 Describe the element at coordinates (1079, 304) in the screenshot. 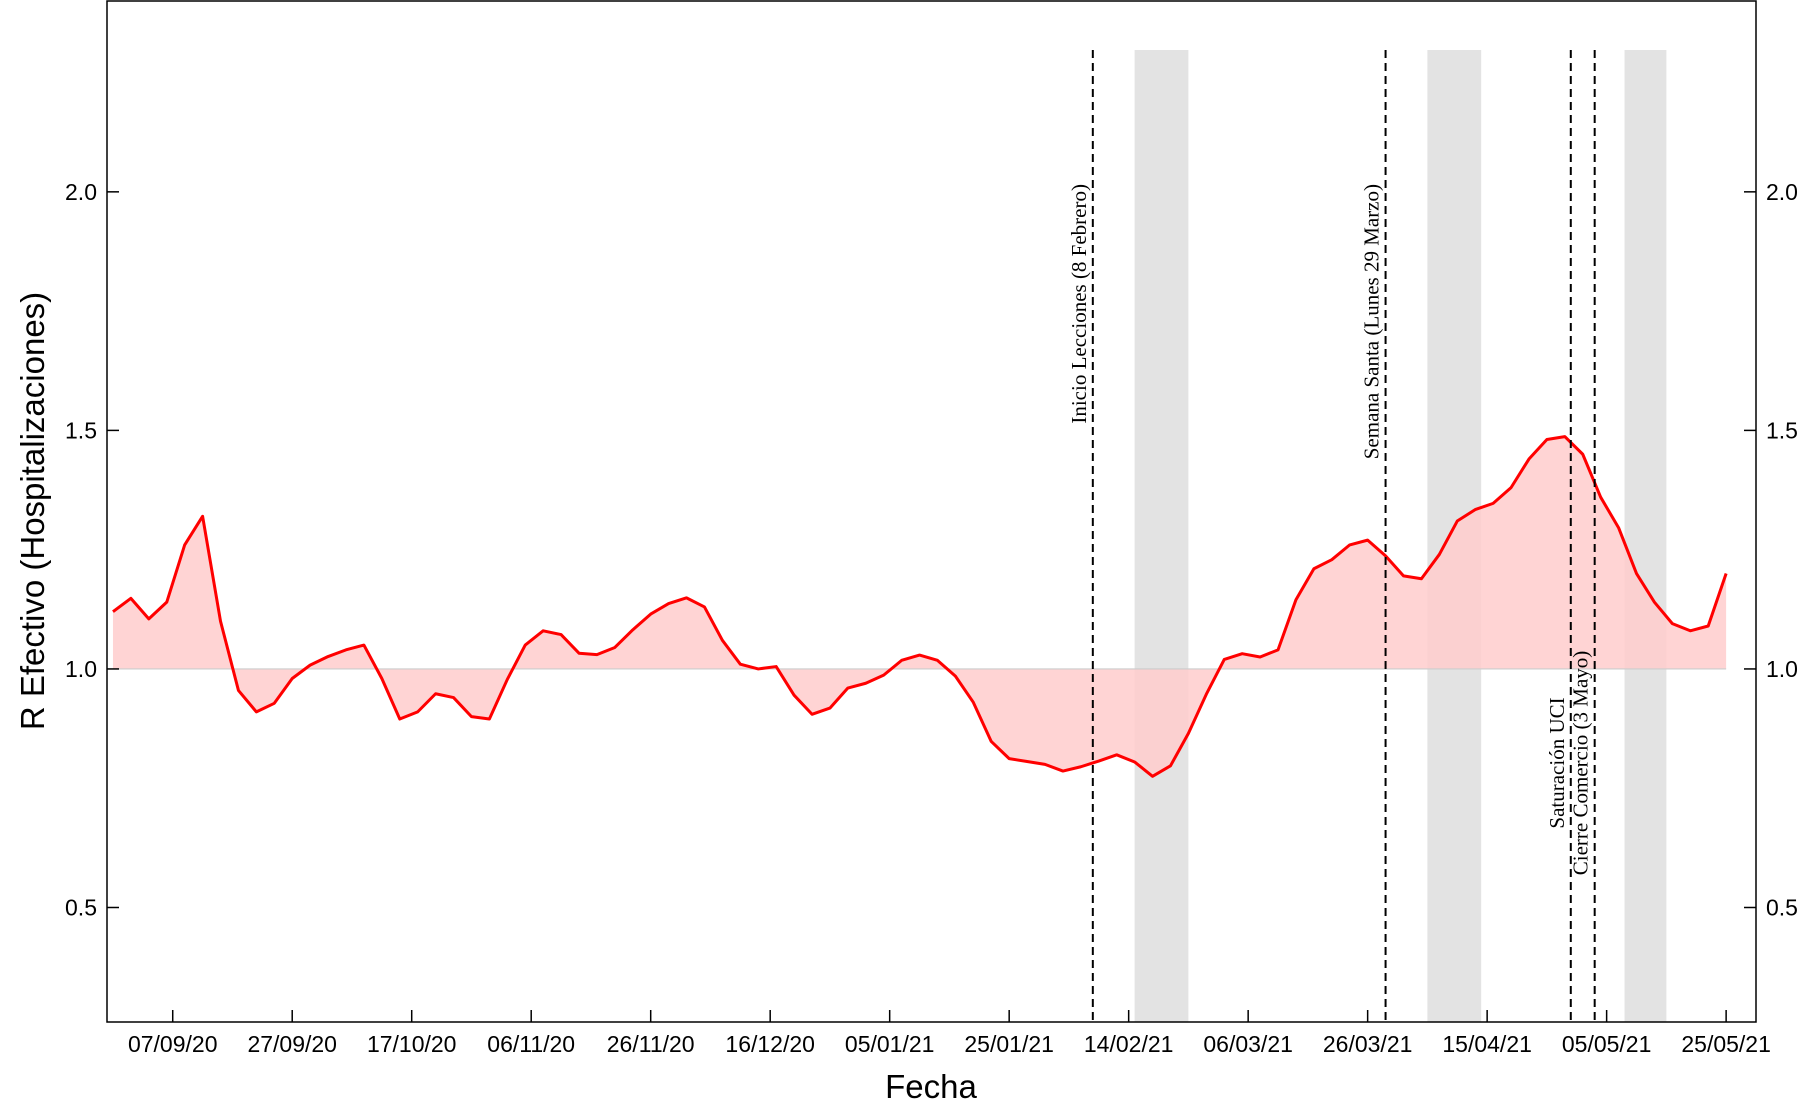

I see `event-label: Inicio Lecciones (8 Febrero)` at that location.